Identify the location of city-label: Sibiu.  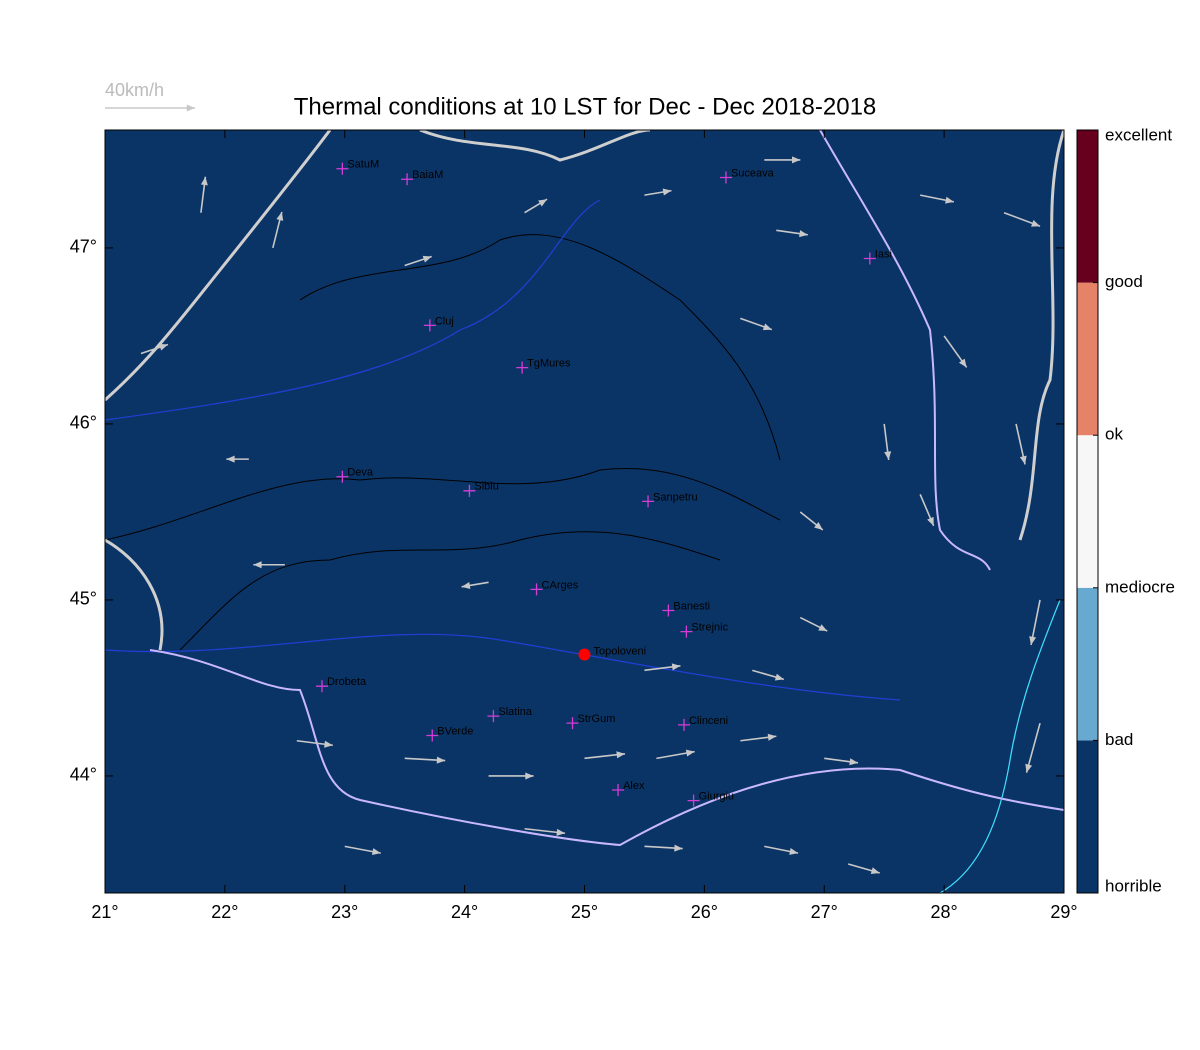
(486, 487).